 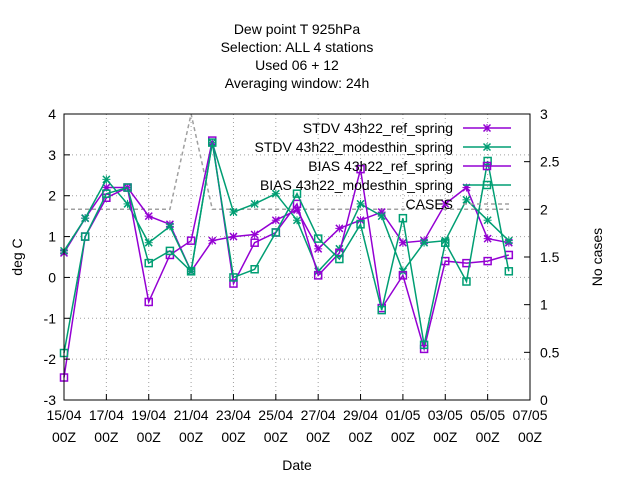 I want to click on y2-tick-label: 0.5, so click(x=550, y=352).